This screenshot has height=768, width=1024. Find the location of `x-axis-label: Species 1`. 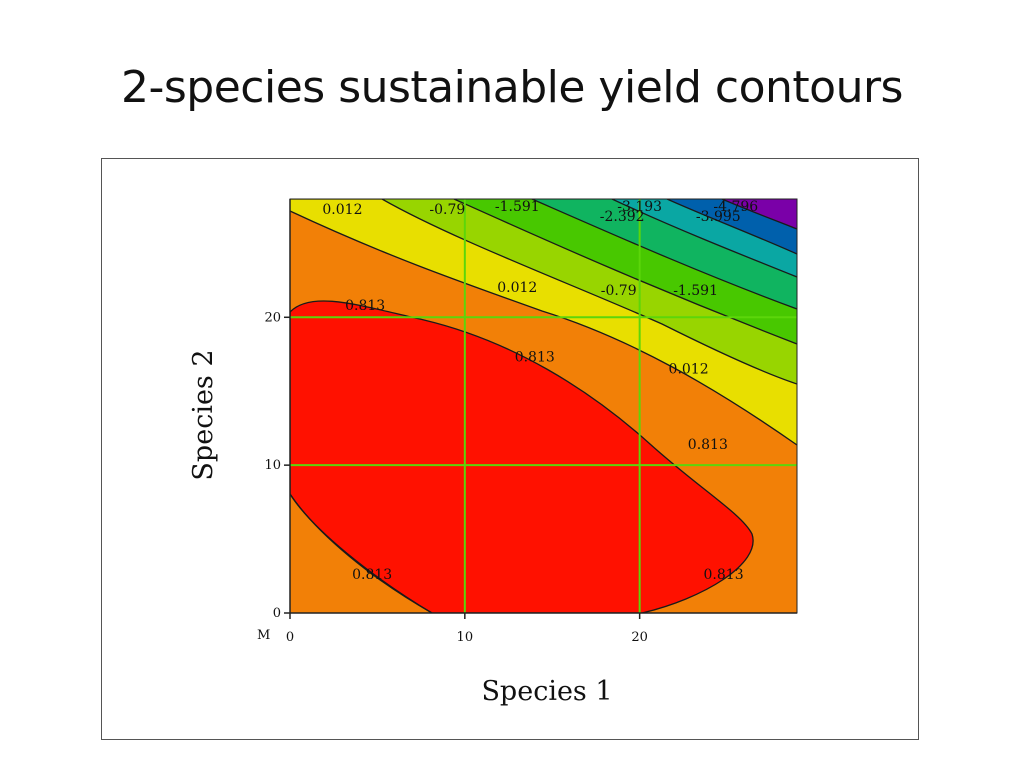

x-axis-label: Species 1 is located at coordinates (546, 691).